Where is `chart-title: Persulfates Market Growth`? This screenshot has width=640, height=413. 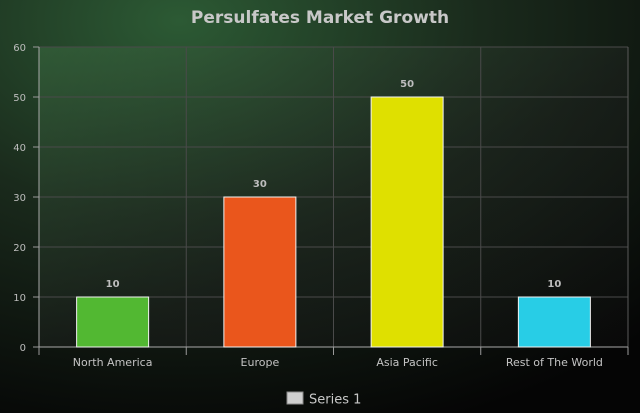
chart-title: Persulfates Market Growth is located at coordinates (320, 18).